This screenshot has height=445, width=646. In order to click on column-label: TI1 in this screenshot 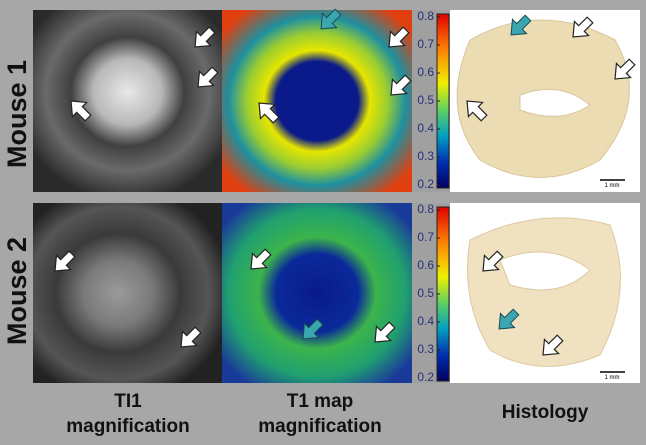, I will do `click(128, 401)`.